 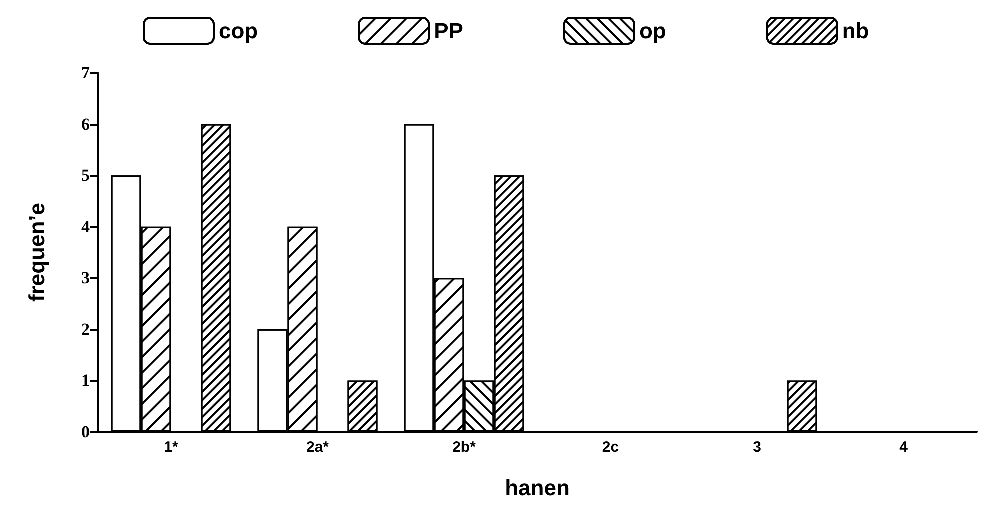 What do you see at coordinates (37, 252) in the screenshot?
I see `y-axis-title: frequen’e` at bounding box center [37, 252].